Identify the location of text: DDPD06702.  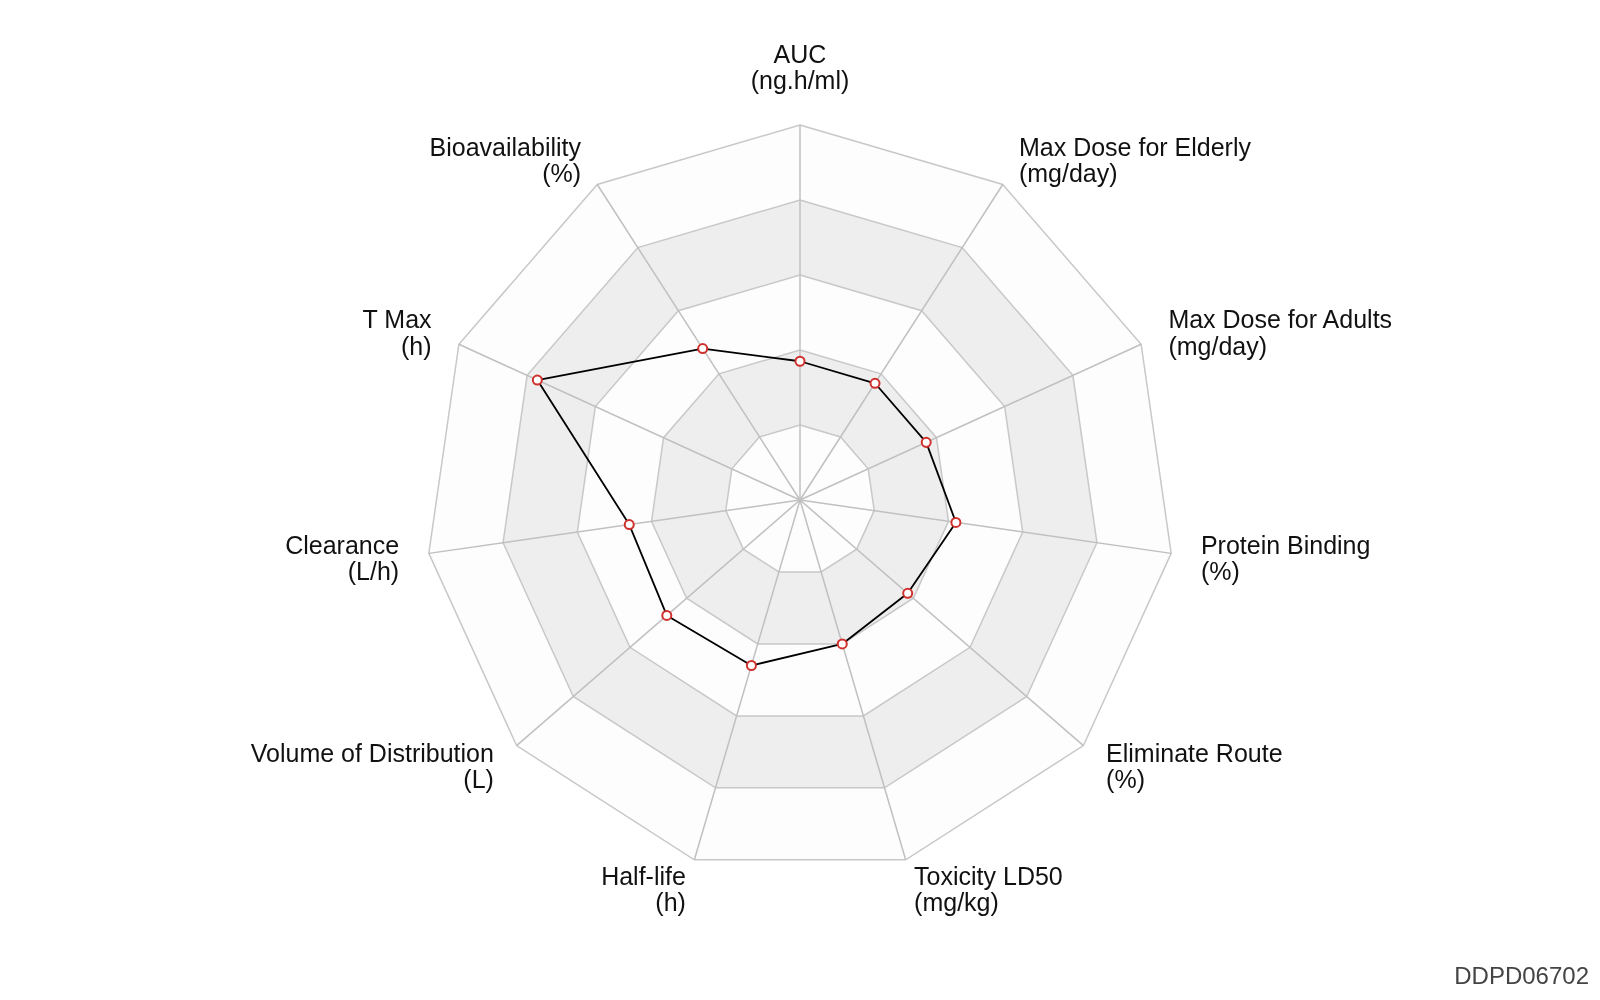
(1521, 975).